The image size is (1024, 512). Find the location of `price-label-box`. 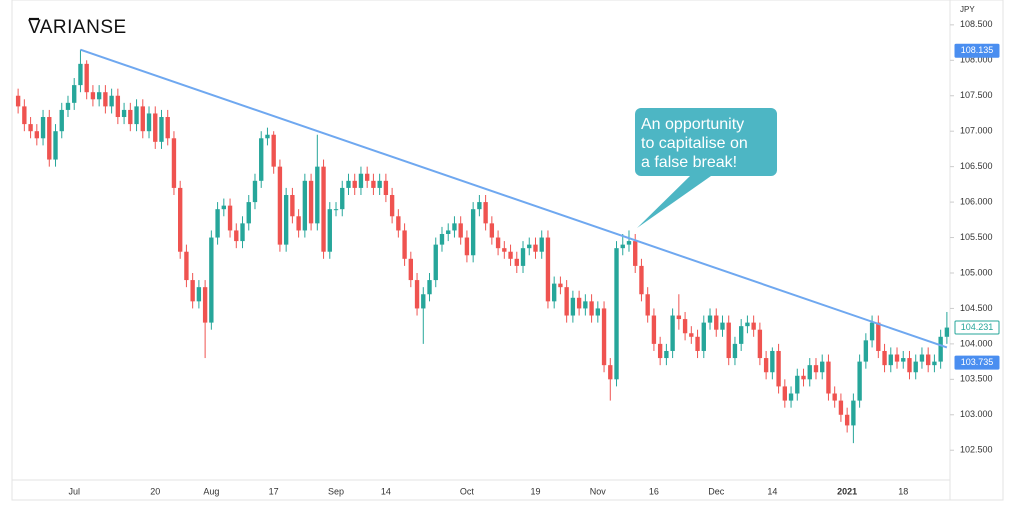

price-label-box is located at coordinates (977, 50).